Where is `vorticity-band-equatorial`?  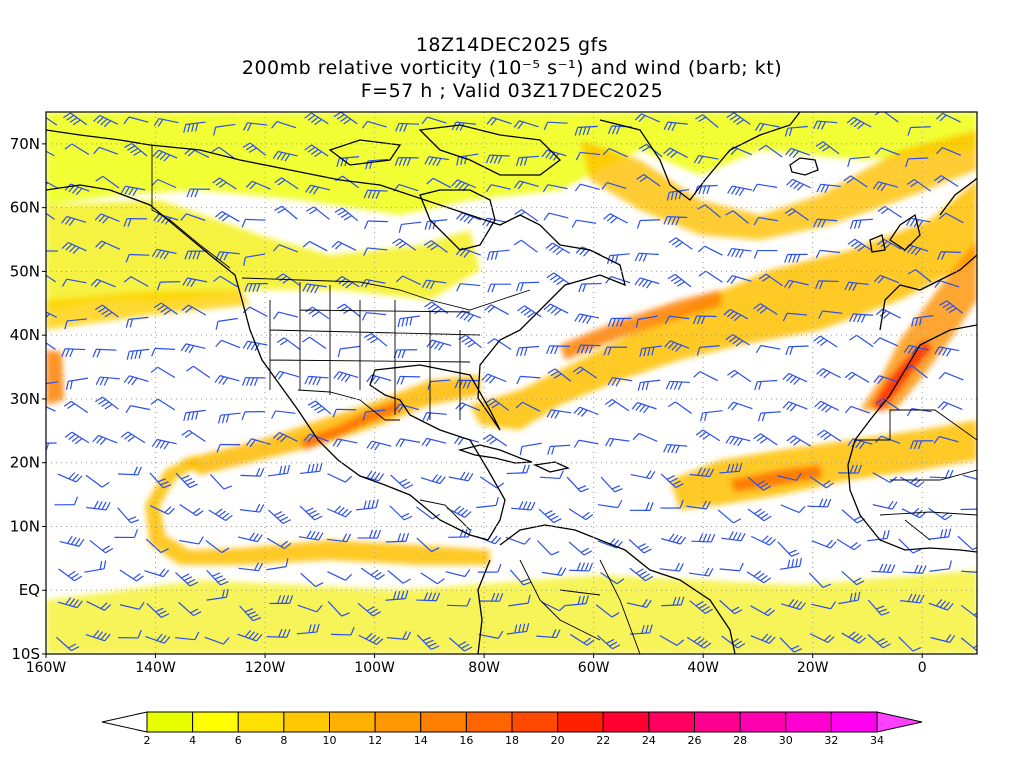 vorticity-band-equatorial is located at coordinates (511, 612).